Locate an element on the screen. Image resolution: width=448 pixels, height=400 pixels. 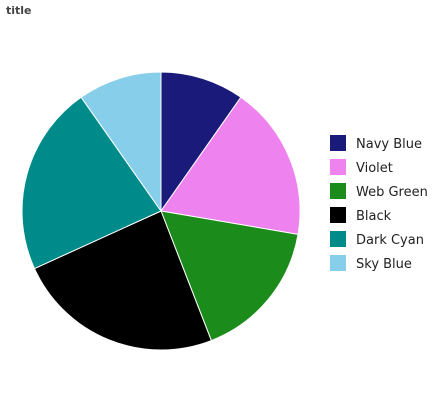
legend-label-violet: Violet is located at coordinates (374, 168).